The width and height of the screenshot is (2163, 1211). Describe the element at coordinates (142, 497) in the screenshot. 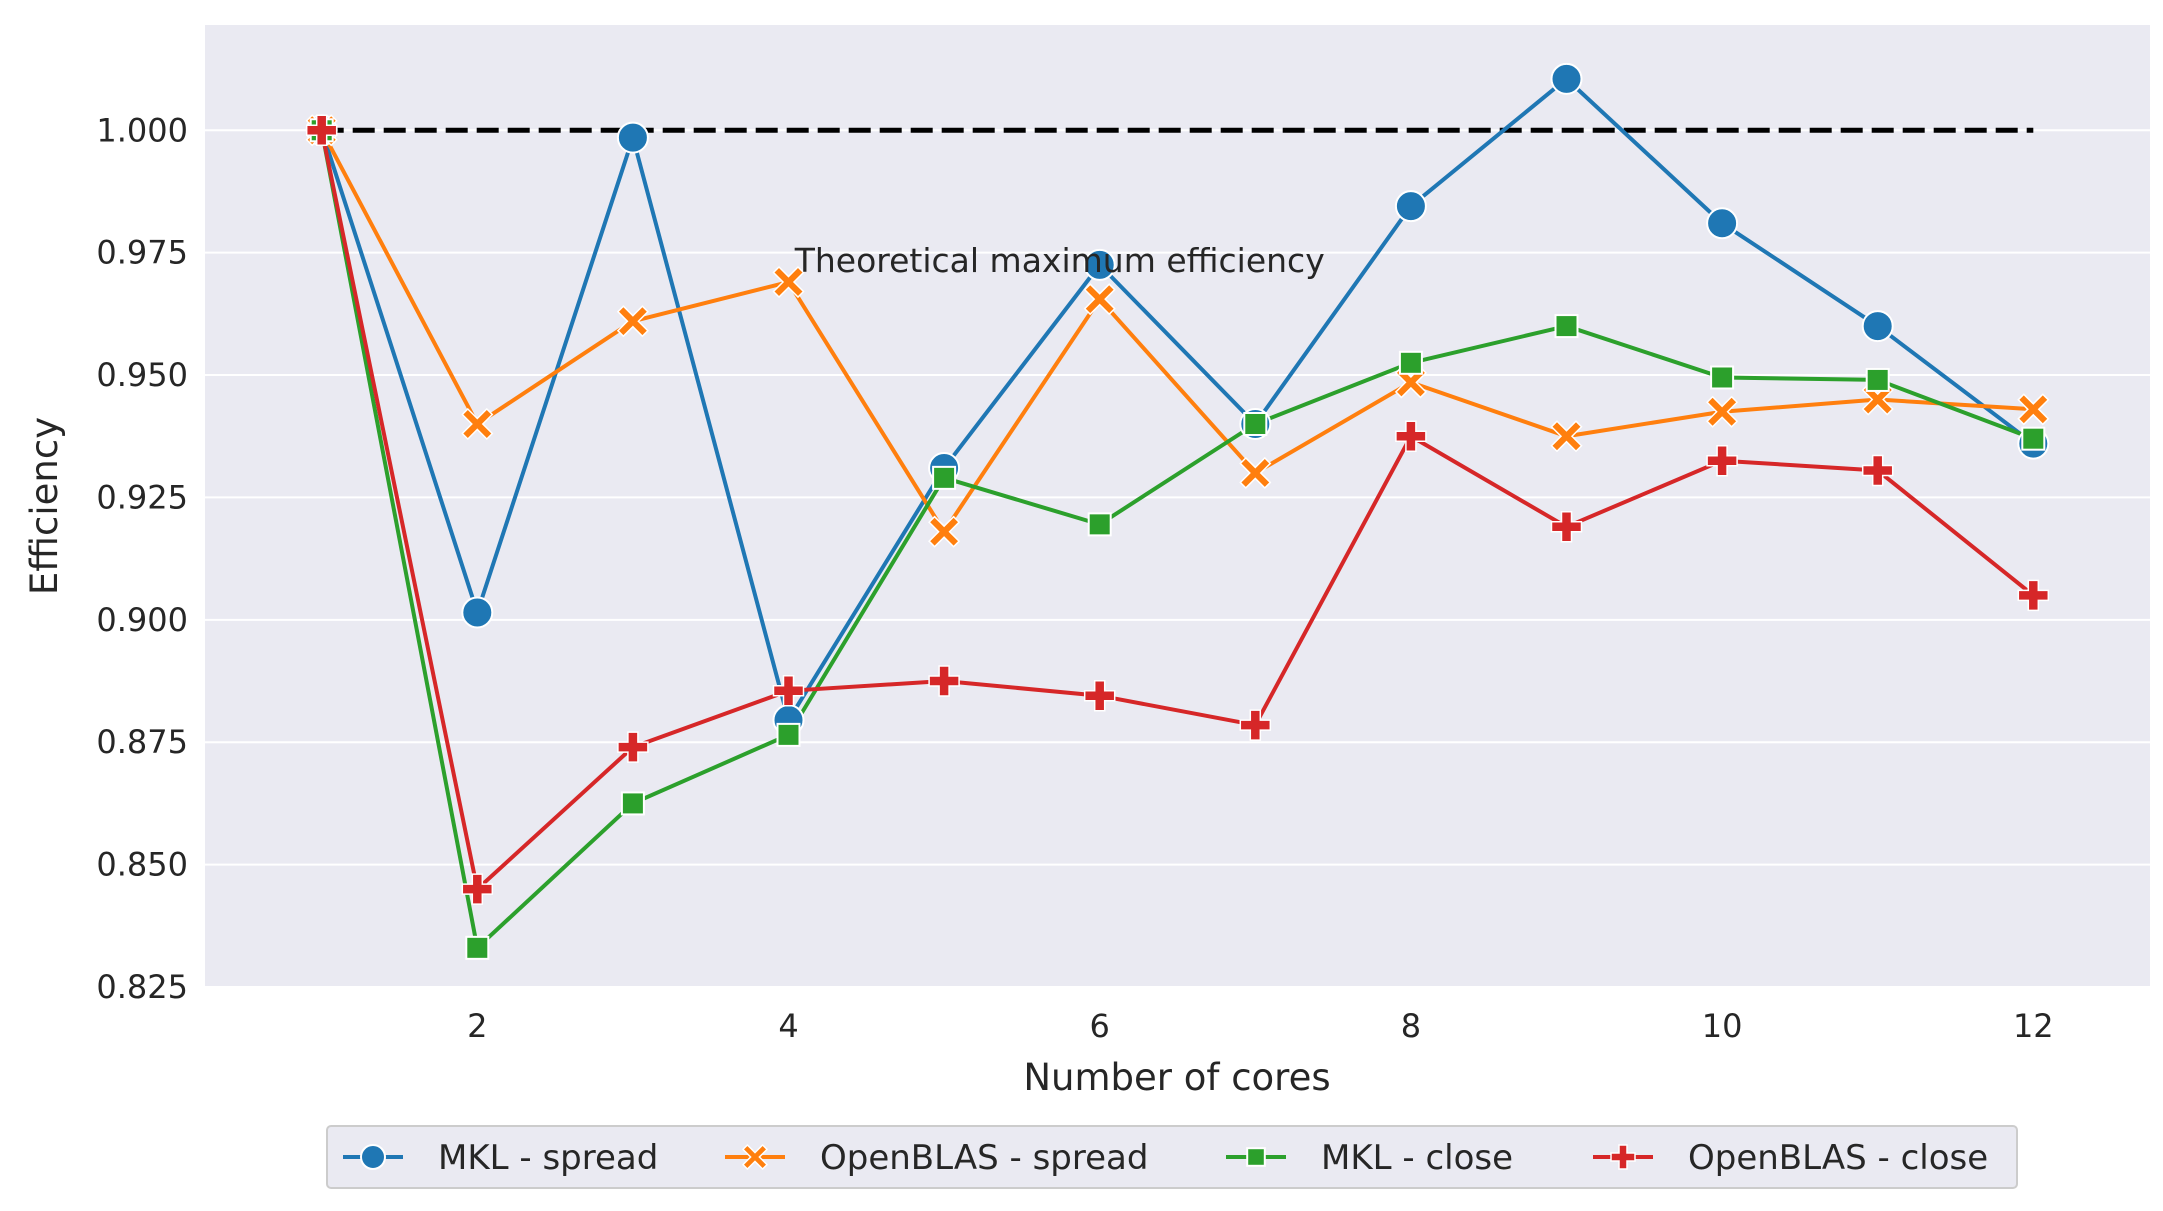

I see `y-tick-label: 0.925` at that location.